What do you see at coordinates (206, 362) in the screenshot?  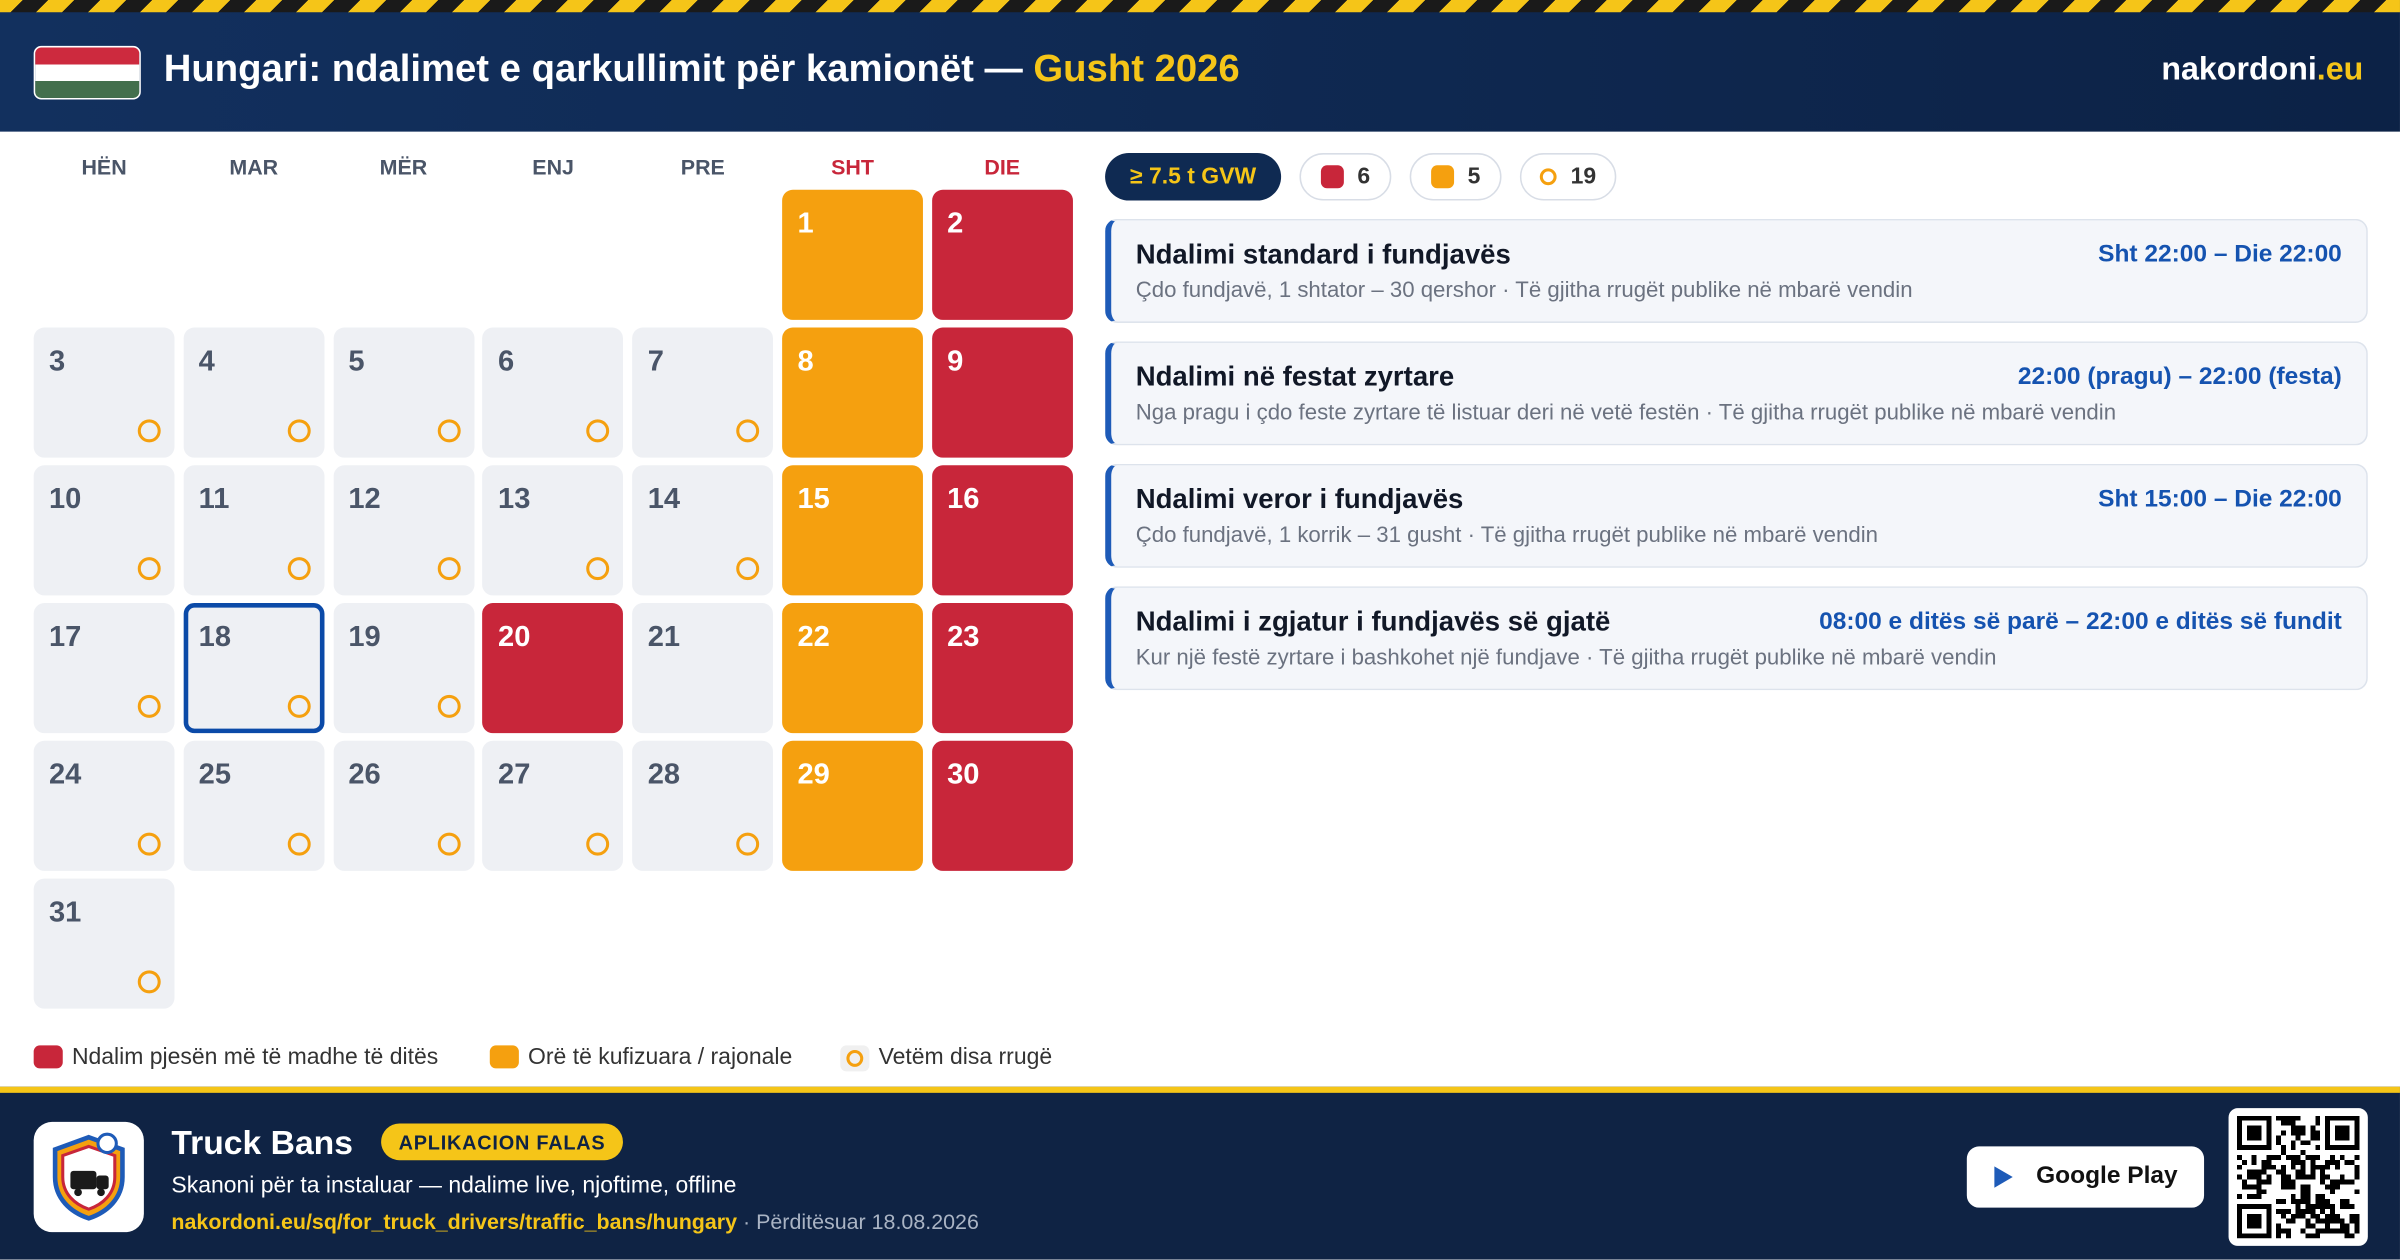 I see `day-number: 4` at bounding box center [206, 362].